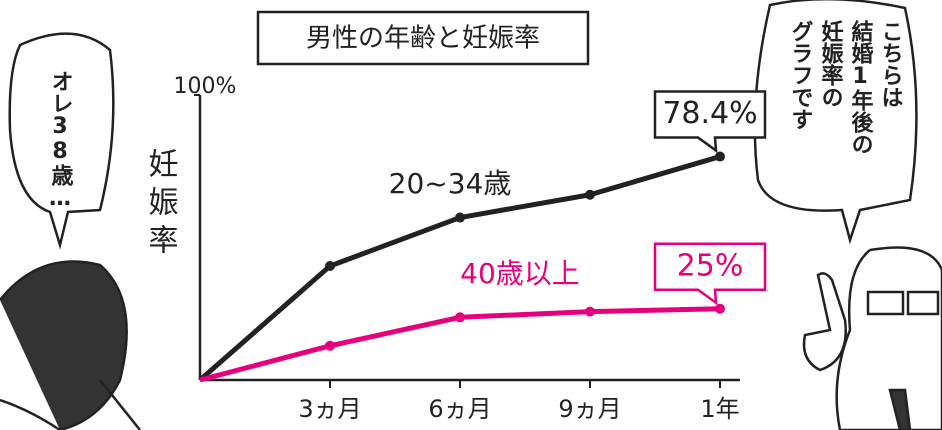  What do you see at coordinates (205, 86) in the screenshot?
I see `y-tick-label: 100%` at bounding box center [205, 86].